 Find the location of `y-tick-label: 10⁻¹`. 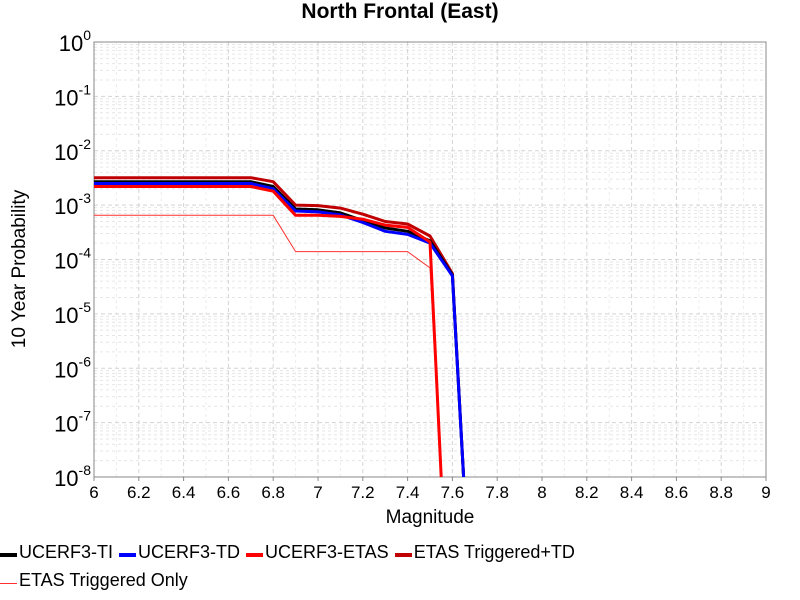

y-tick-label: 10⁻¹ is located at coordinates (72, 95).